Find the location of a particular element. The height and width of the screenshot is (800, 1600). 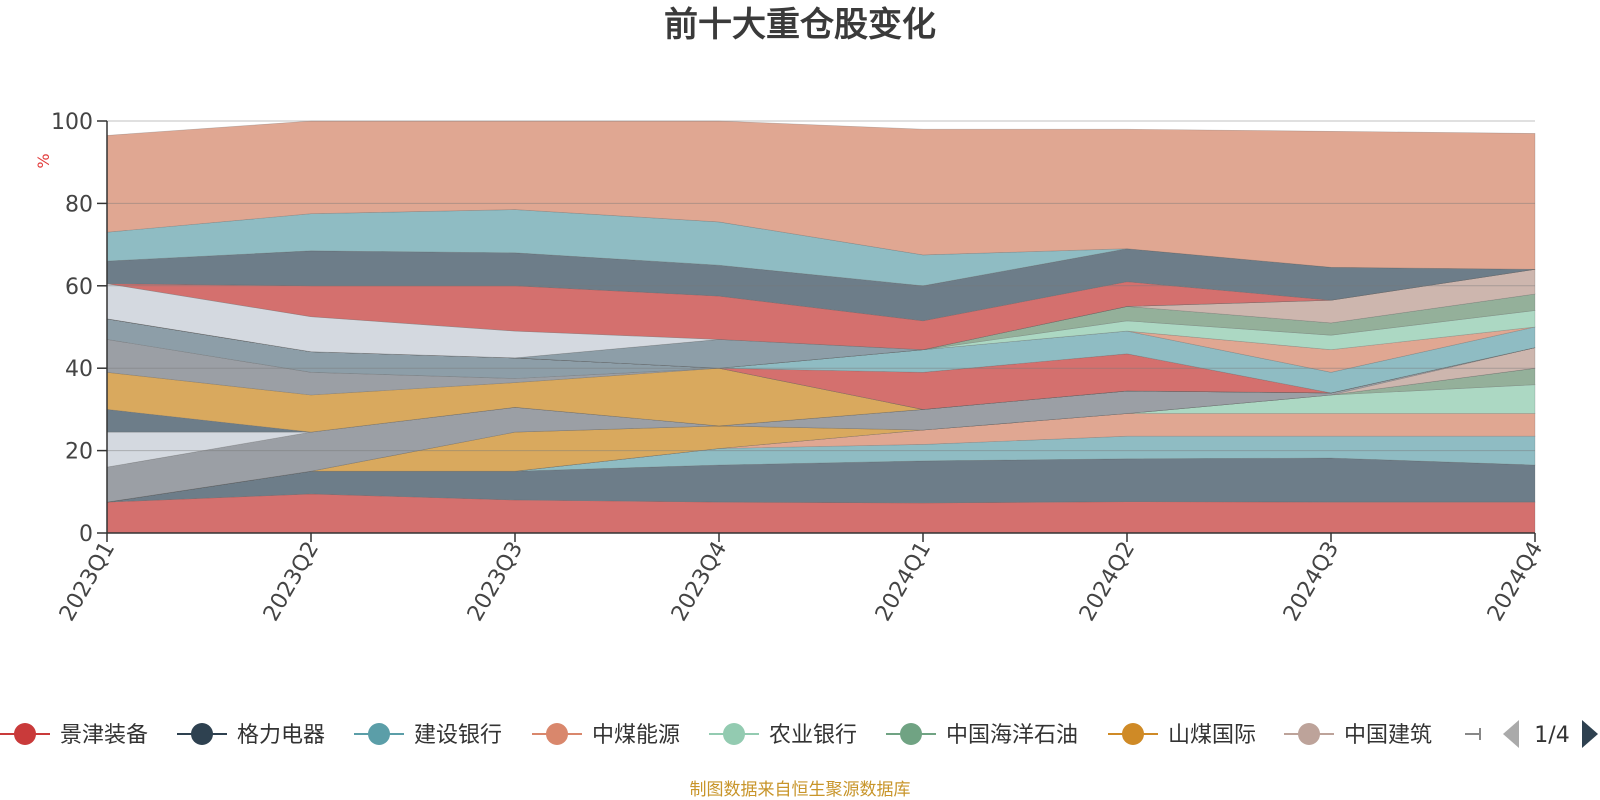

legend-page-indicator: 1/4 is located at coordinates (1551, 735).